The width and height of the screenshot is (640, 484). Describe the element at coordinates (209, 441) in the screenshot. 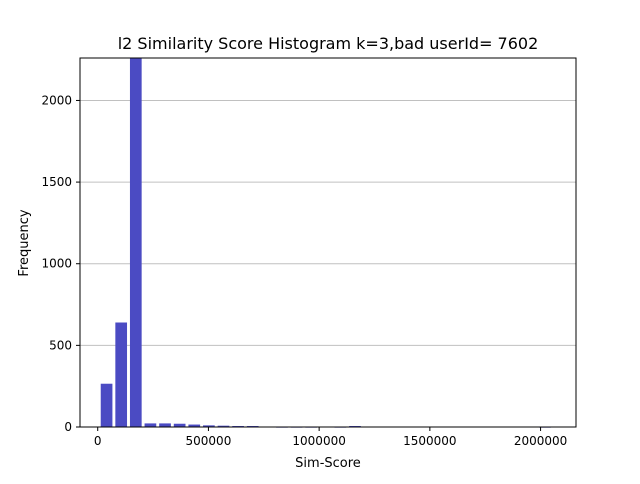

I see `x-tick-label: 500000` at that location.